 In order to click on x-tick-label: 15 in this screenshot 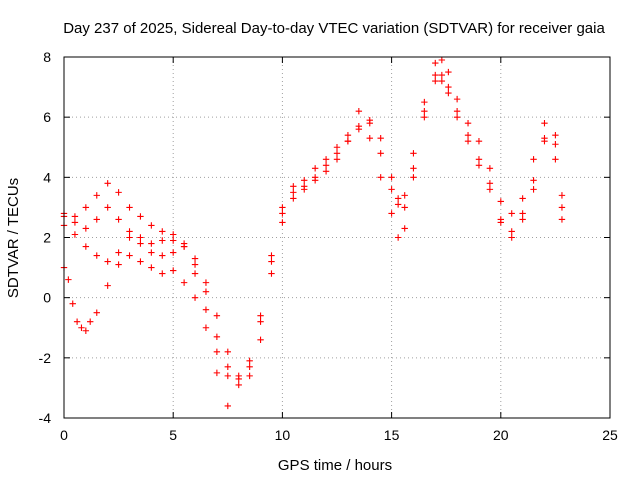, I will do `click(392, 435)`.